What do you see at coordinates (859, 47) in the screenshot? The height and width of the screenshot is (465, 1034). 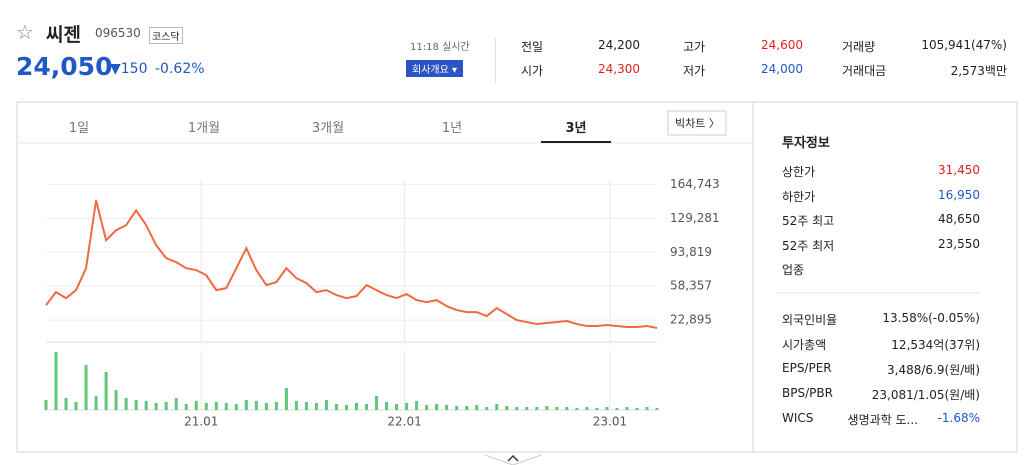 I see `quote-label: 거래량` at bounding box center [859, 47].